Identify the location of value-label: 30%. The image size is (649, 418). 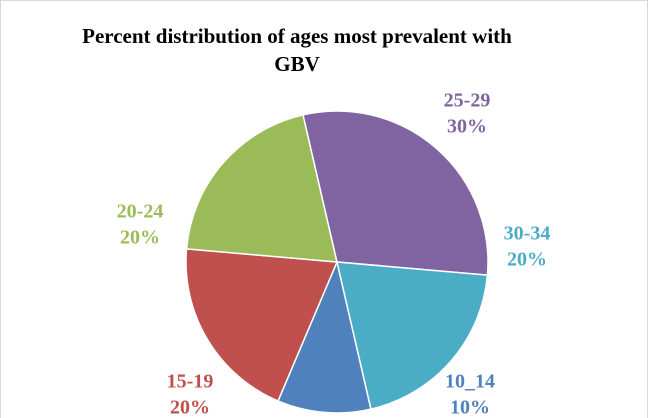
(467, 127).